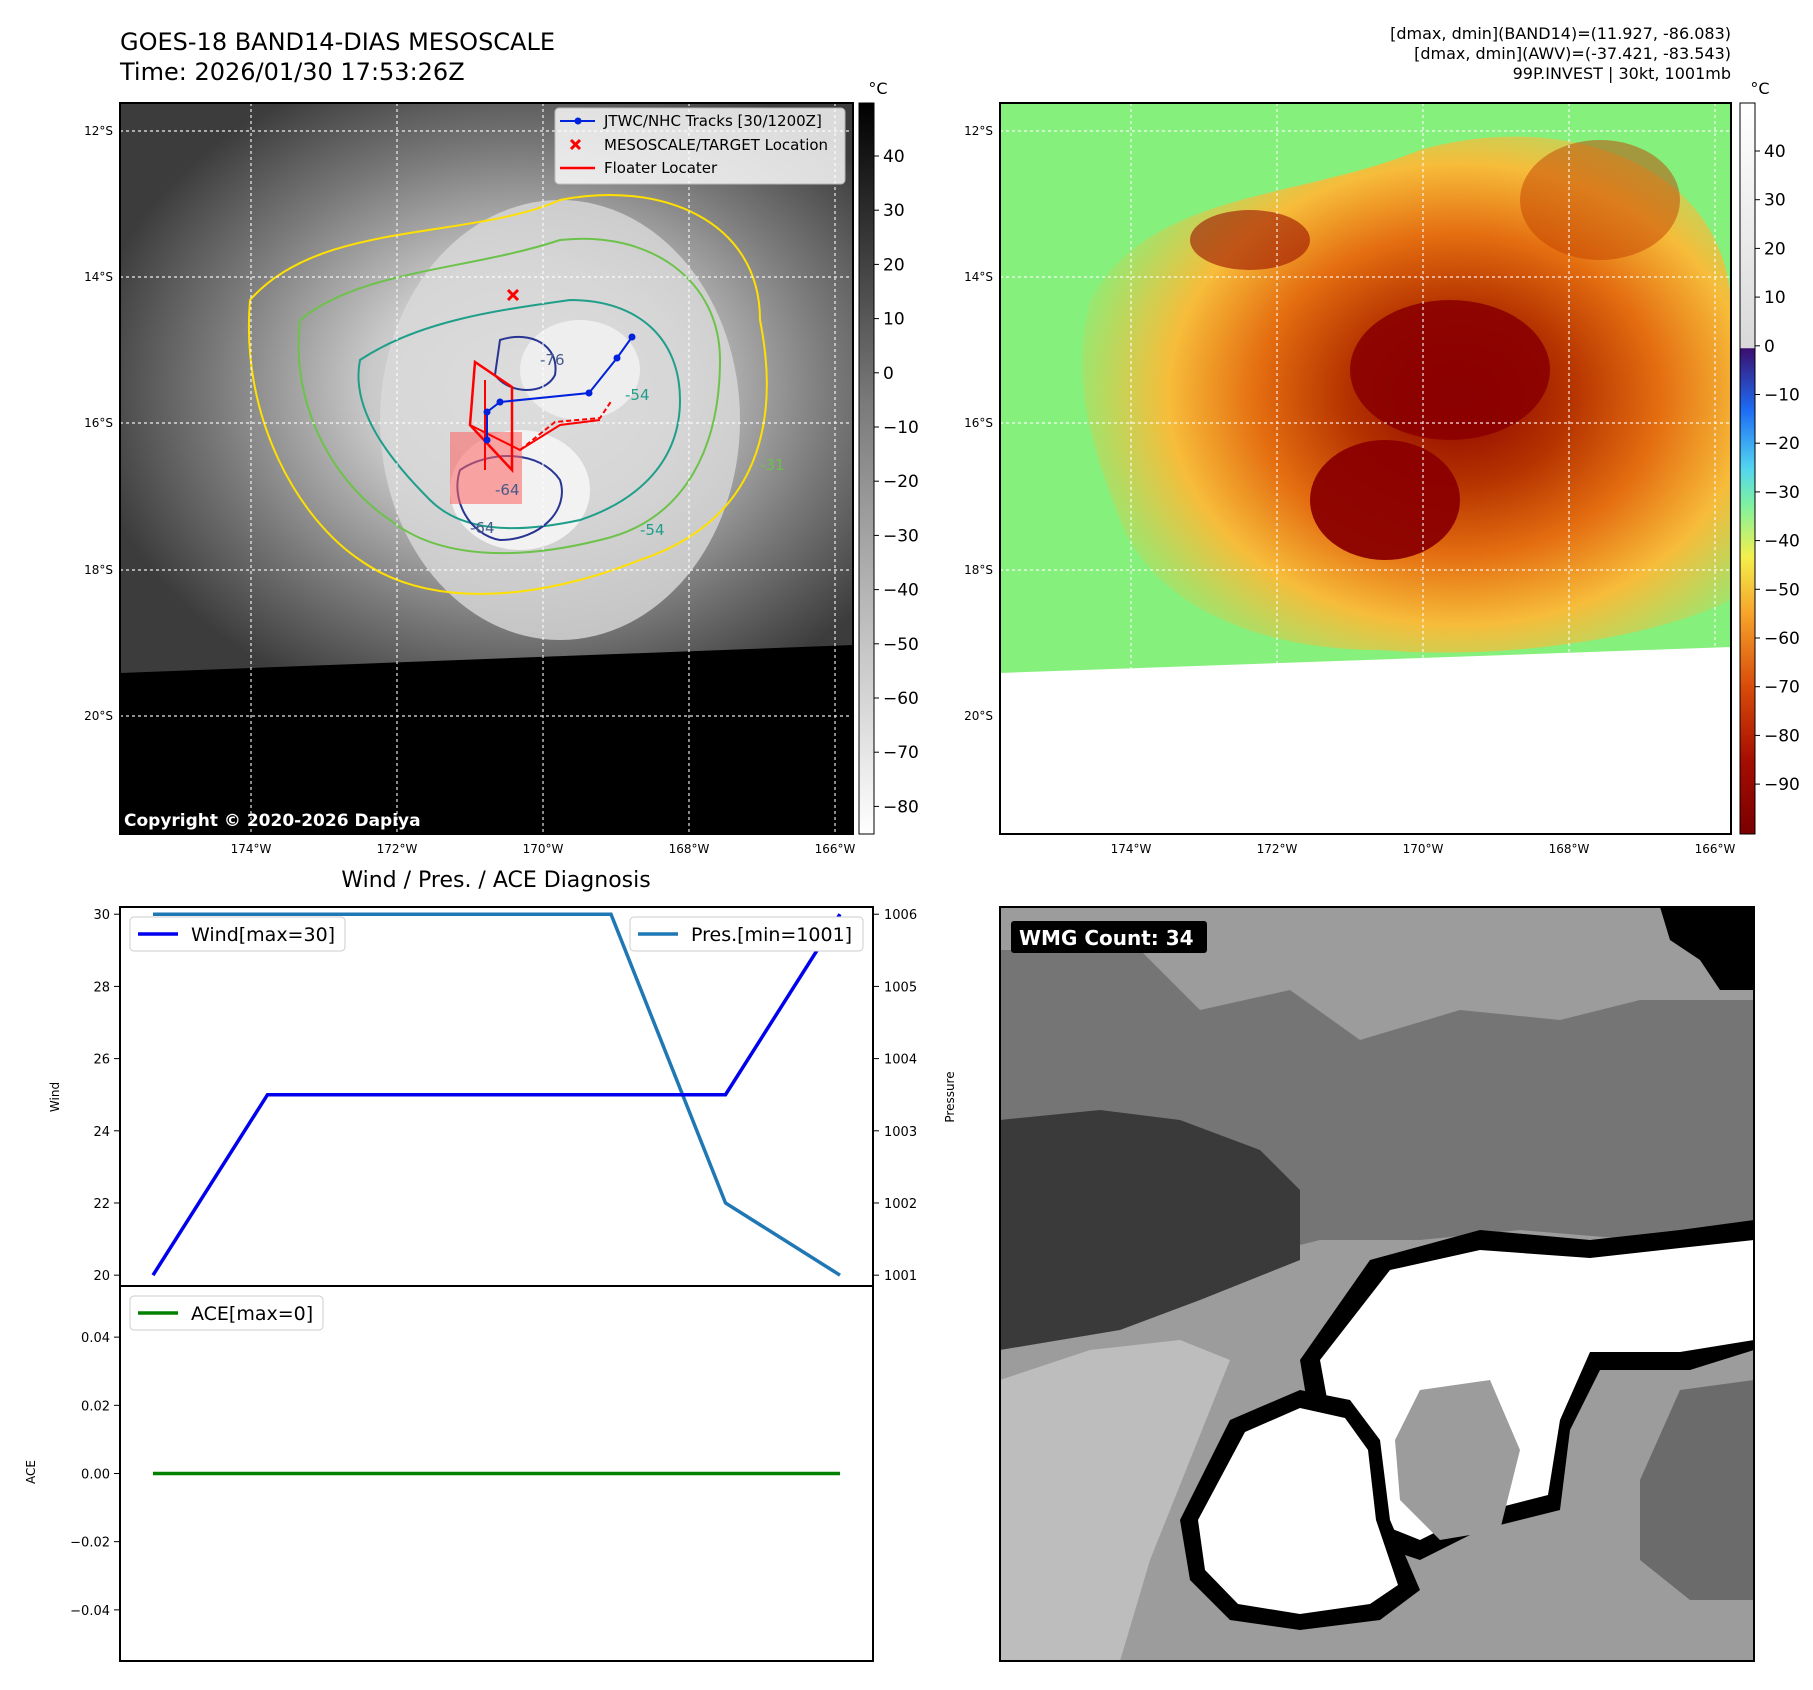 The image size is (1813, 1690). What do you see at coordinates (272, 821) in the screenshot?
I see `copyright-text: Copyright © 2020-2026 Dapiya` at bounding box center [272, 821].